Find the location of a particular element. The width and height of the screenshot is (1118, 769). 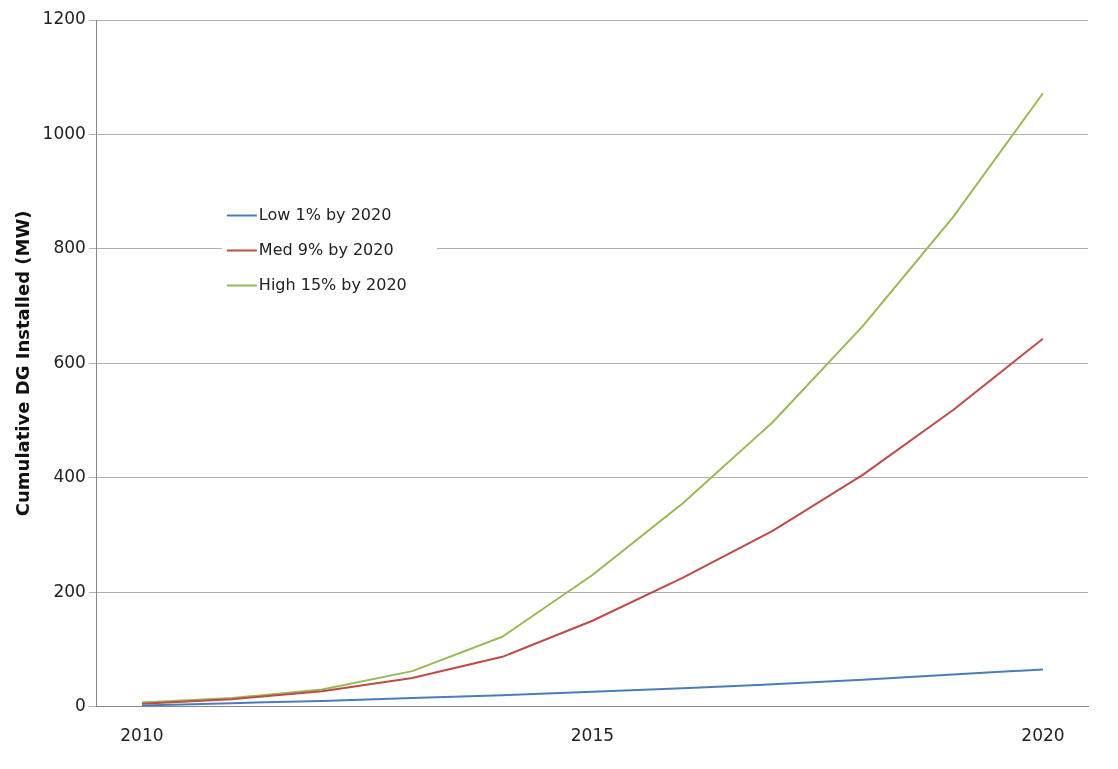

legend-label: Low 1% by 2020 is located at coordinates (325, 214).